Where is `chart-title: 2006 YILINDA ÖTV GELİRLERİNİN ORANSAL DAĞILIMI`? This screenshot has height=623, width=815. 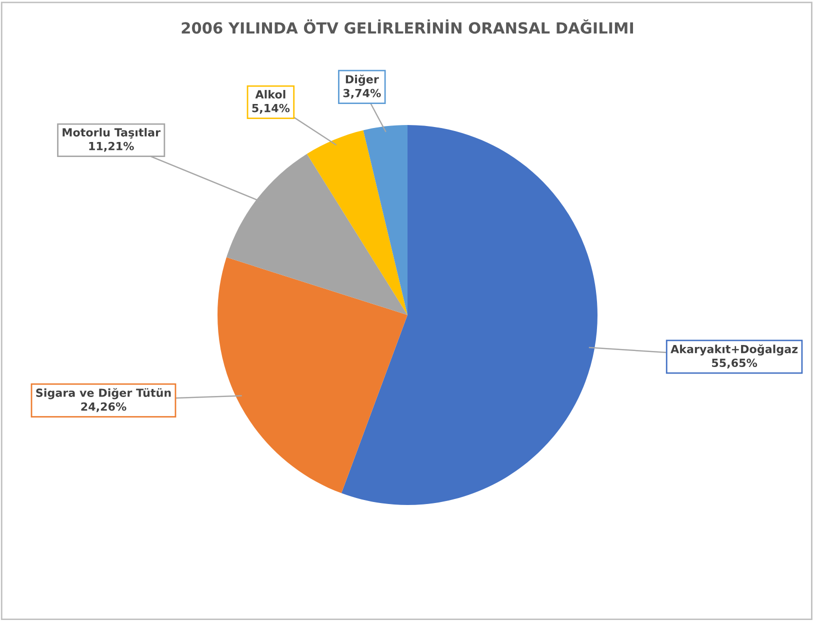
chart-title: 2006 YILINDA ÖTV GELİRLERİNİN ORANSAL DAĞILIMI is located at coordinates (407, 26).